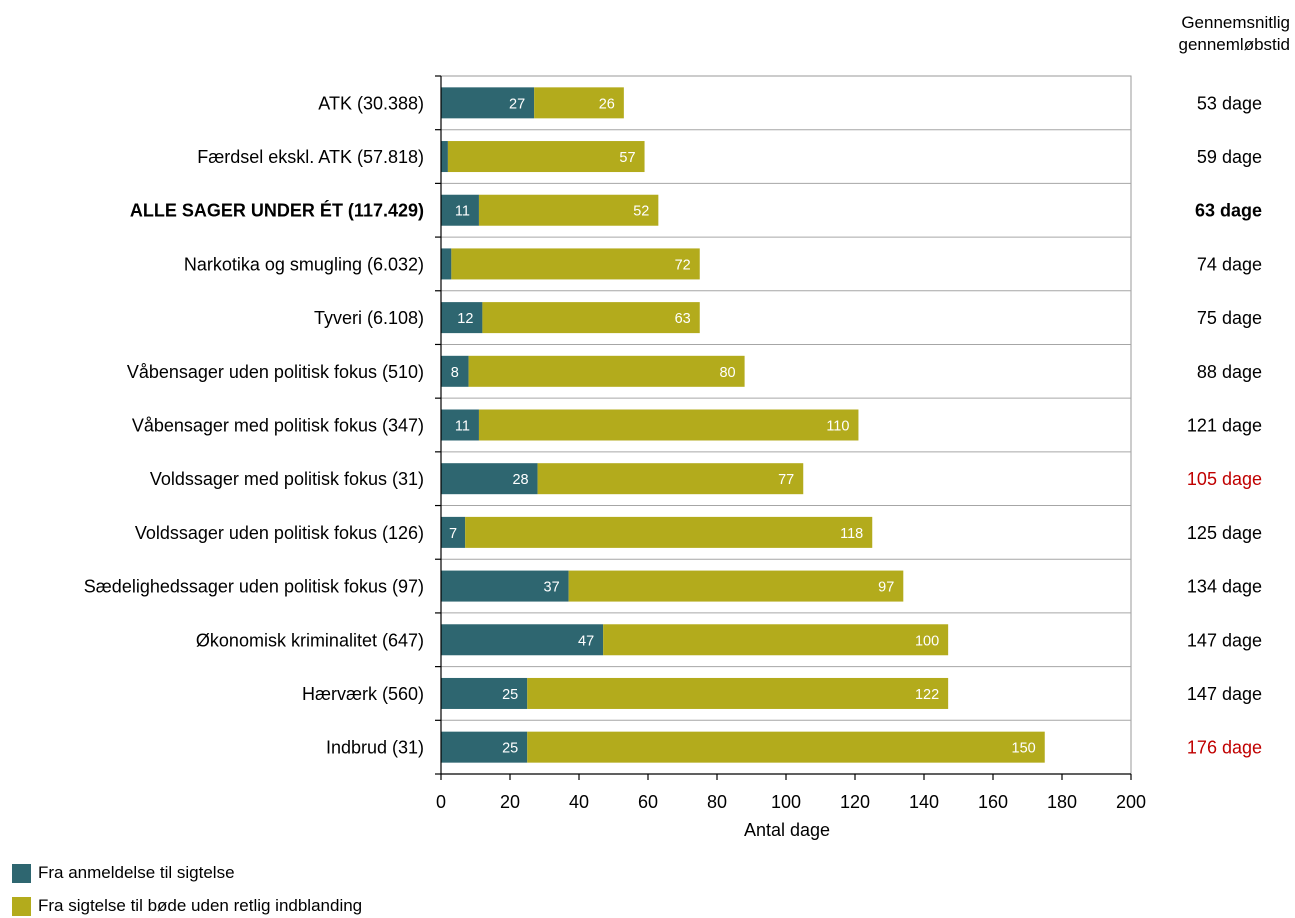 Image resolution: width=1295 pixels, height=918 pixels. Describe the element at coordinates (993, 802) in the screenshot. I see `x-tick-label: 160` at that location.